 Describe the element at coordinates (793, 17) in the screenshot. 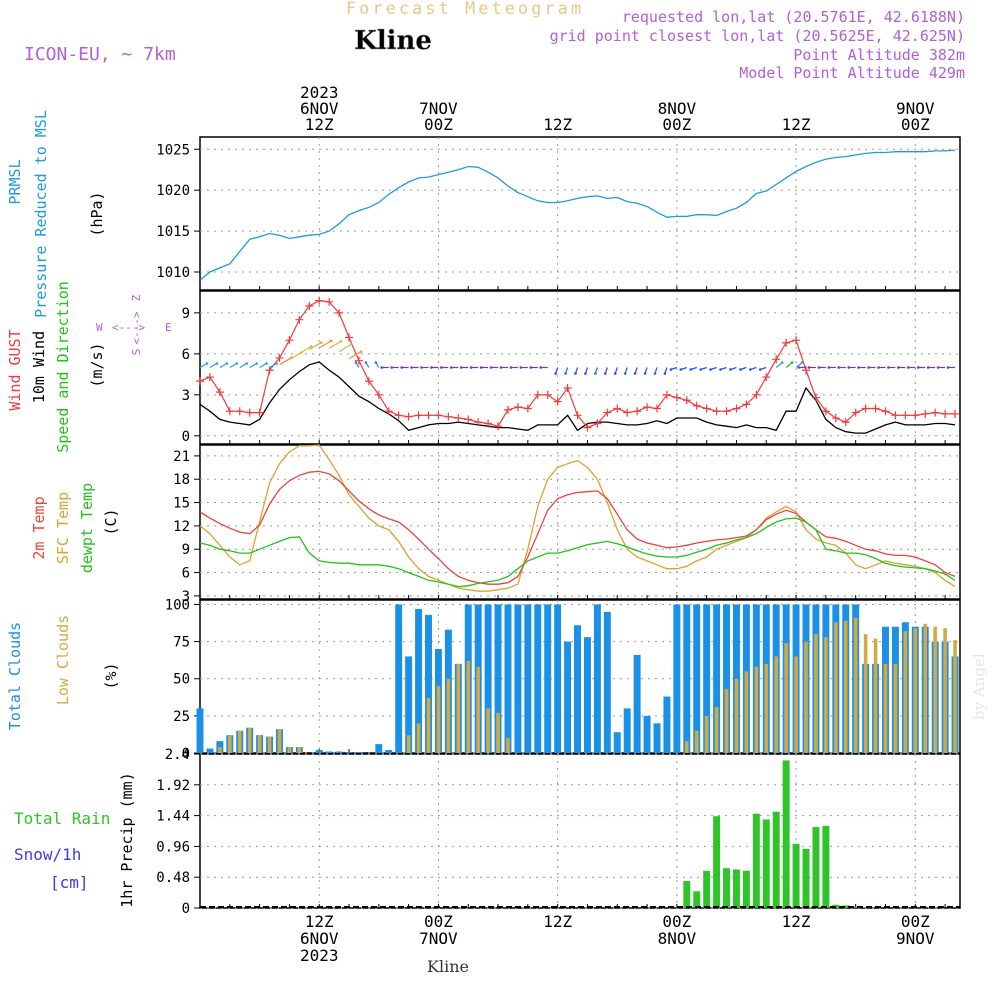

I see `requested-coordinates: requested lon,lat (20.5761E, 42.6188N)` at that location.